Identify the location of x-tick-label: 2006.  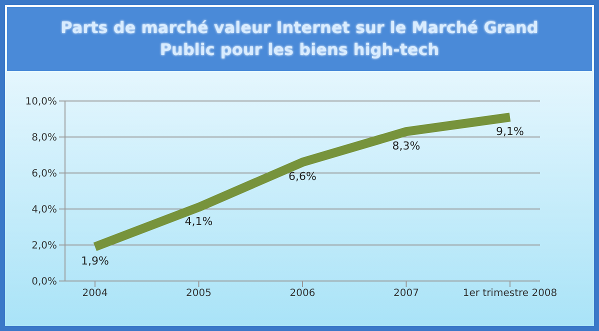
(303, 294).